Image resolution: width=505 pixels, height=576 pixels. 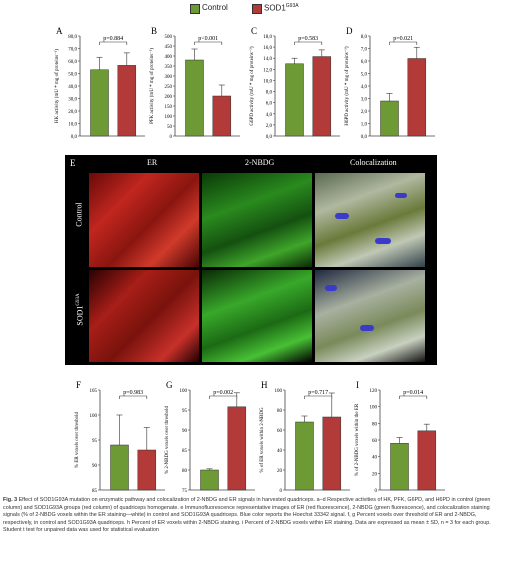 I want to click on y-tick-label: 7,0, so click(x=364, y=50).